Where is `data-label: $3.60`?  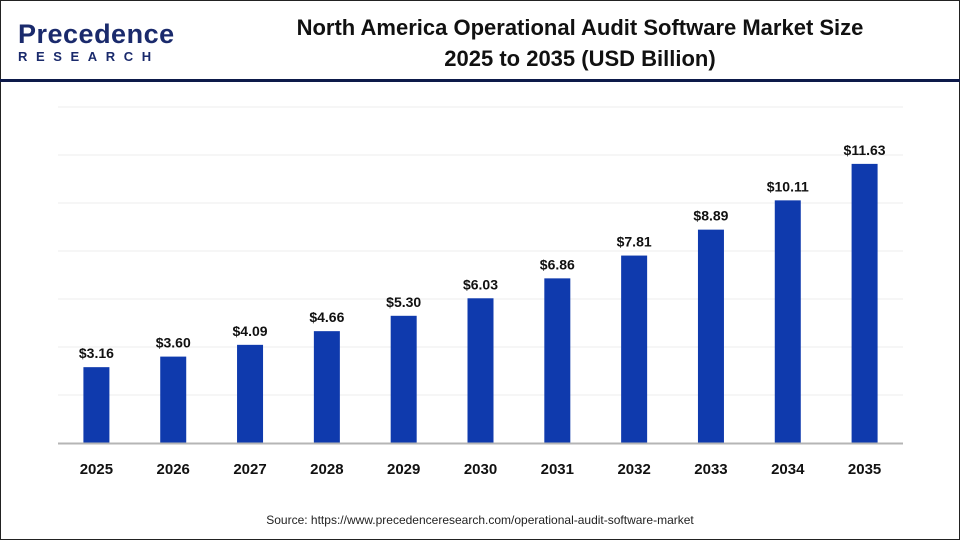
data-label: $3.60 is located at coordinates (173, 343).